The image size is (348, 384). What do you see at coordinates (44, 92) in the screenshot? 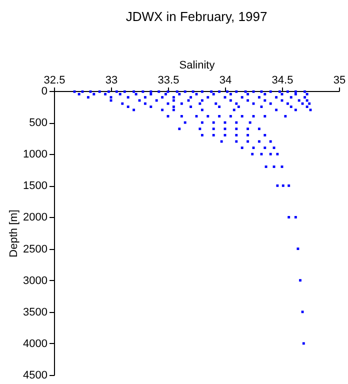
I see `y-tick-label: 0` at bounding box center [44, 92].